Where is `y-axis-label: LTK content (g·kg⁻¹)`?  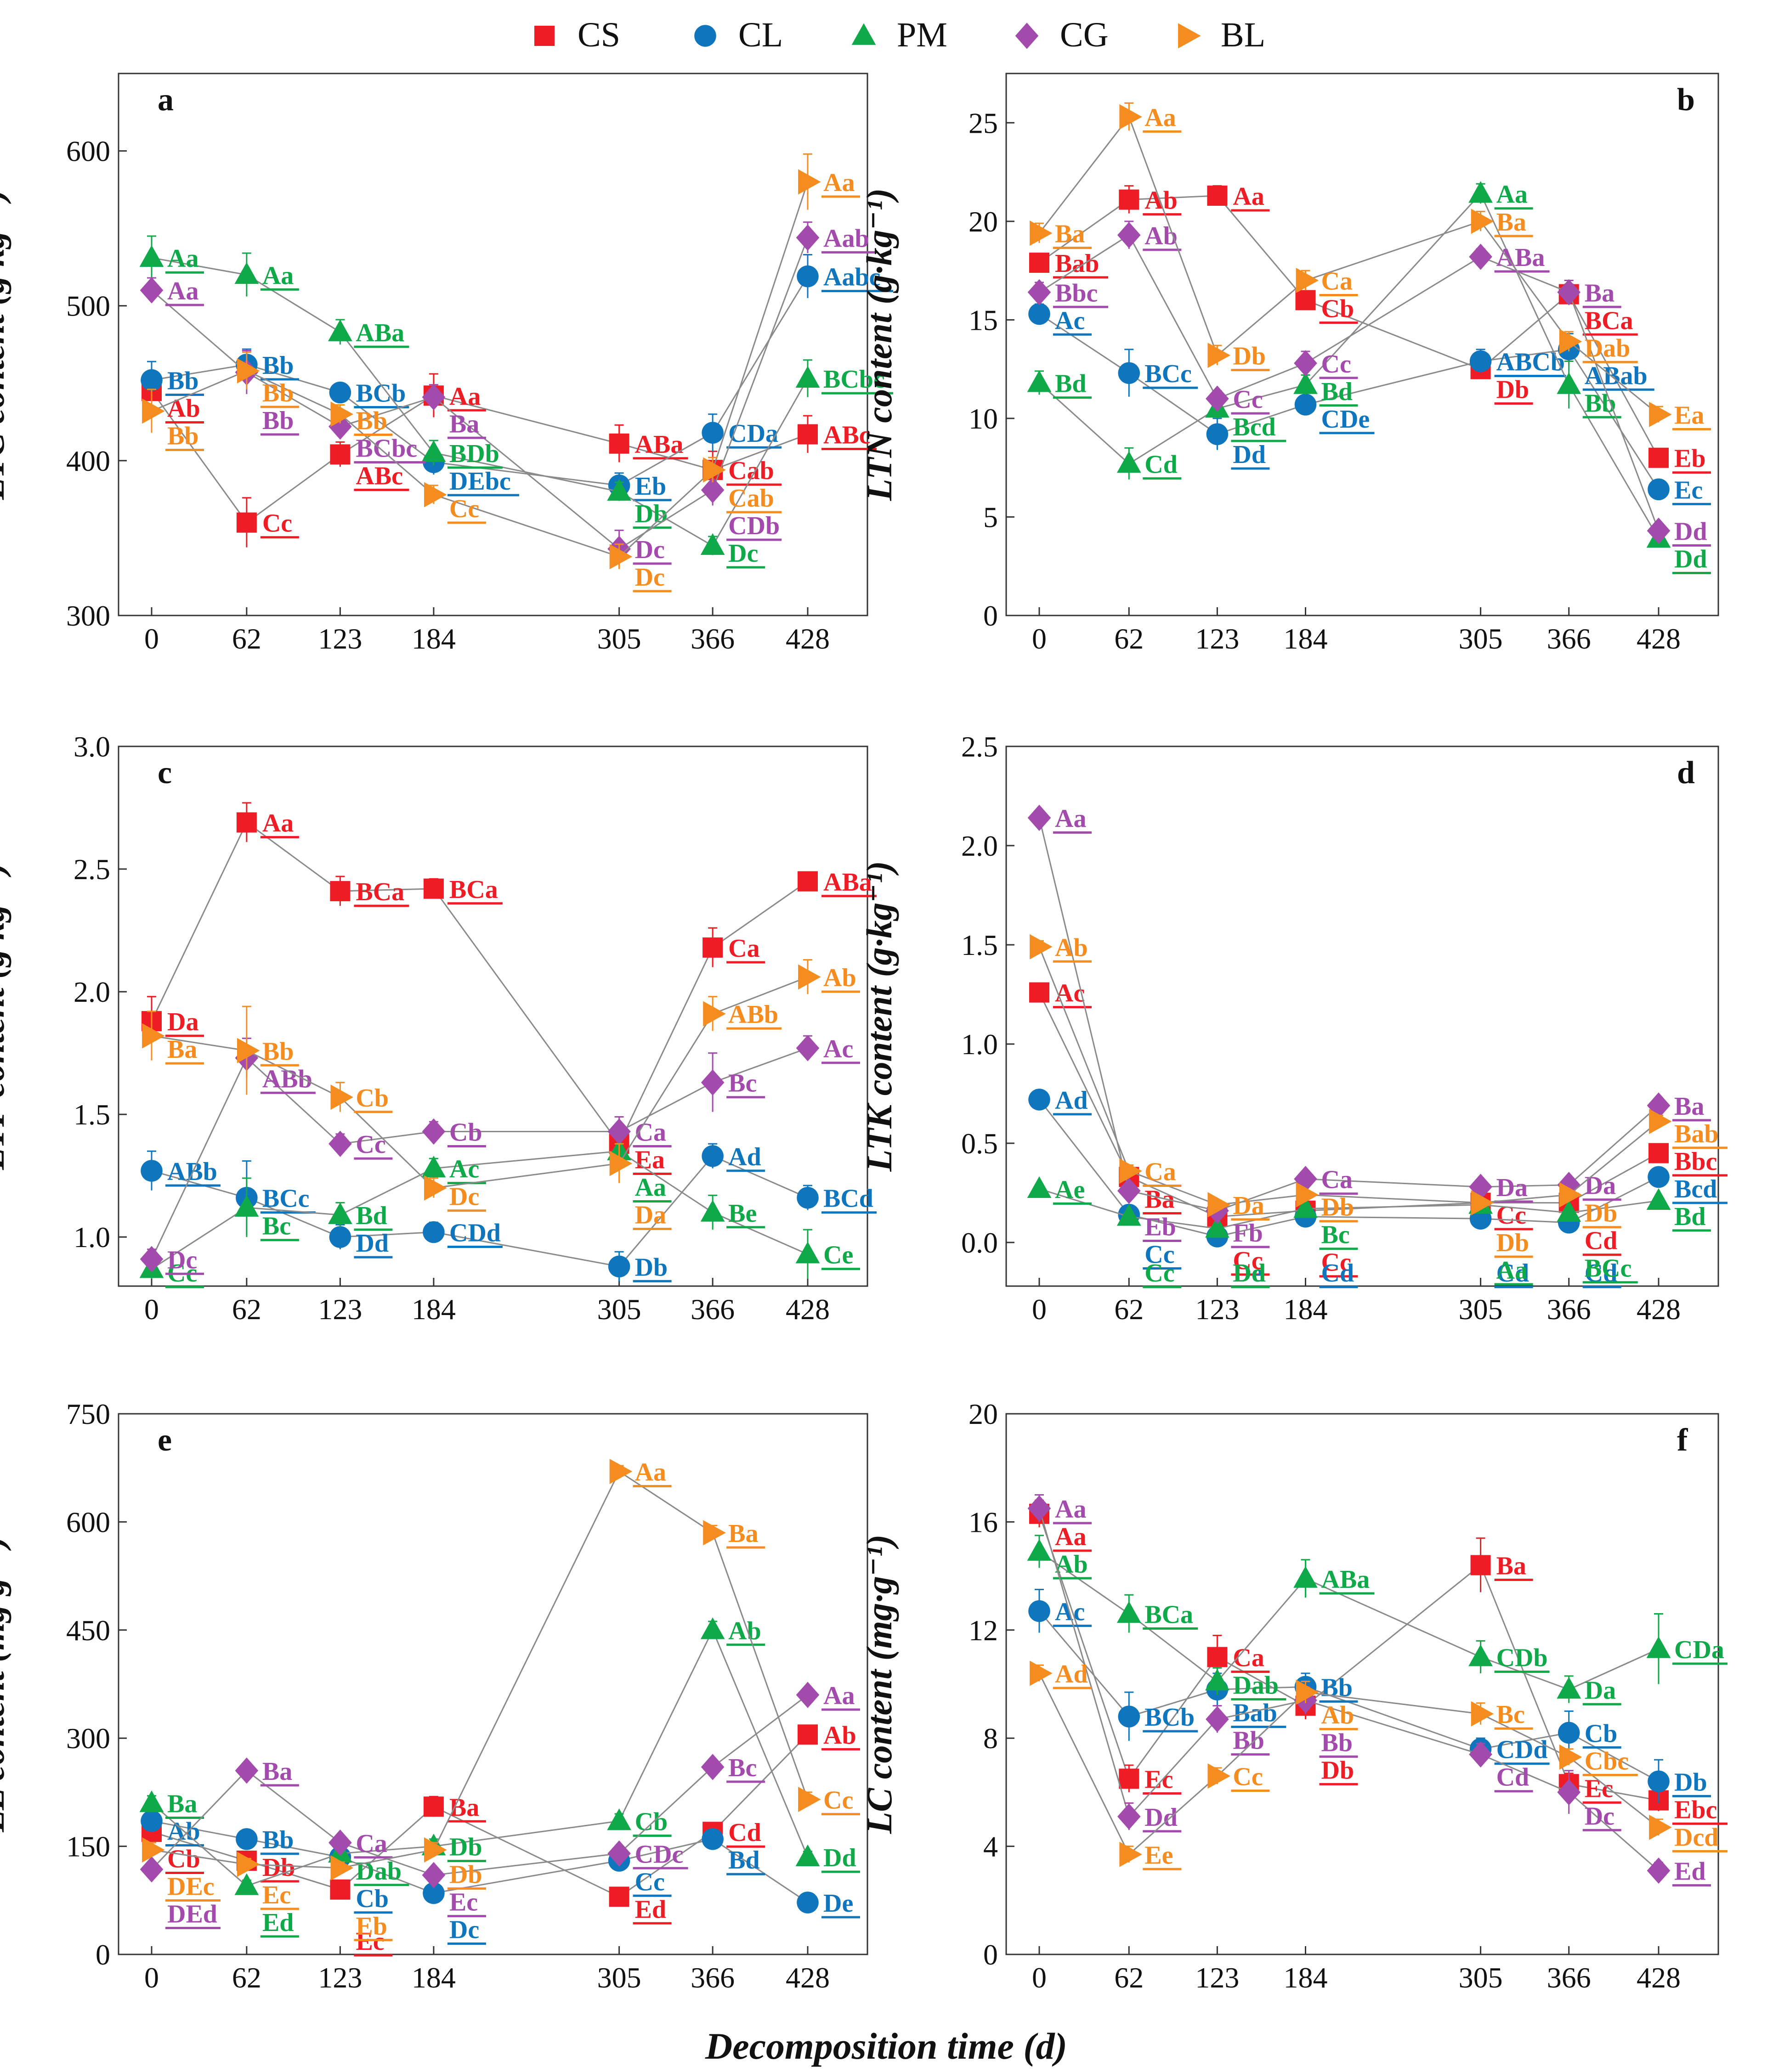
y-axis-label: LTK content (g·kg⁻¹) is located at coordinates (879, 1016).